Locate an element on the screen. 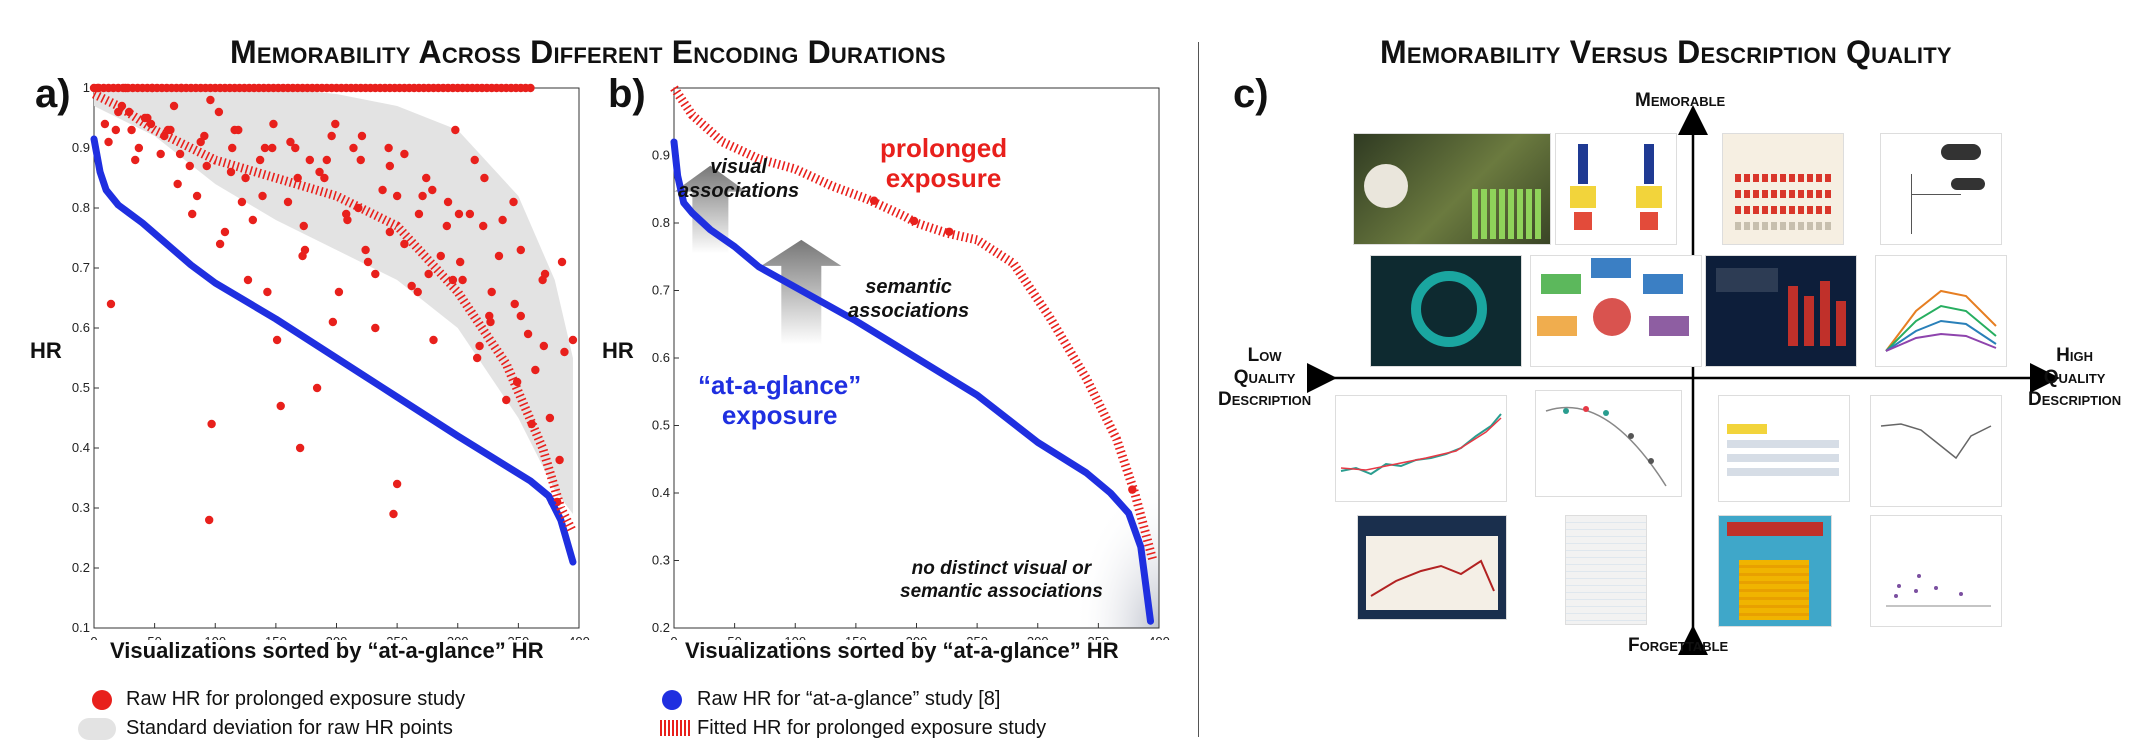 This screenshot has height=747, width=2154. thumbnail-medicare-infographic is located at coordinates (1775, 571).